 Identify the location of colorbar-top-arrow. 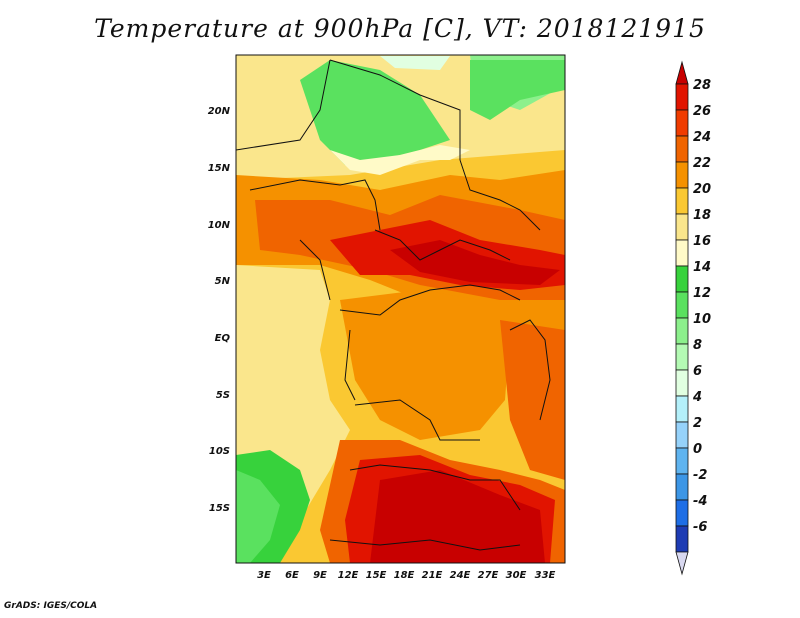
(682, 72).